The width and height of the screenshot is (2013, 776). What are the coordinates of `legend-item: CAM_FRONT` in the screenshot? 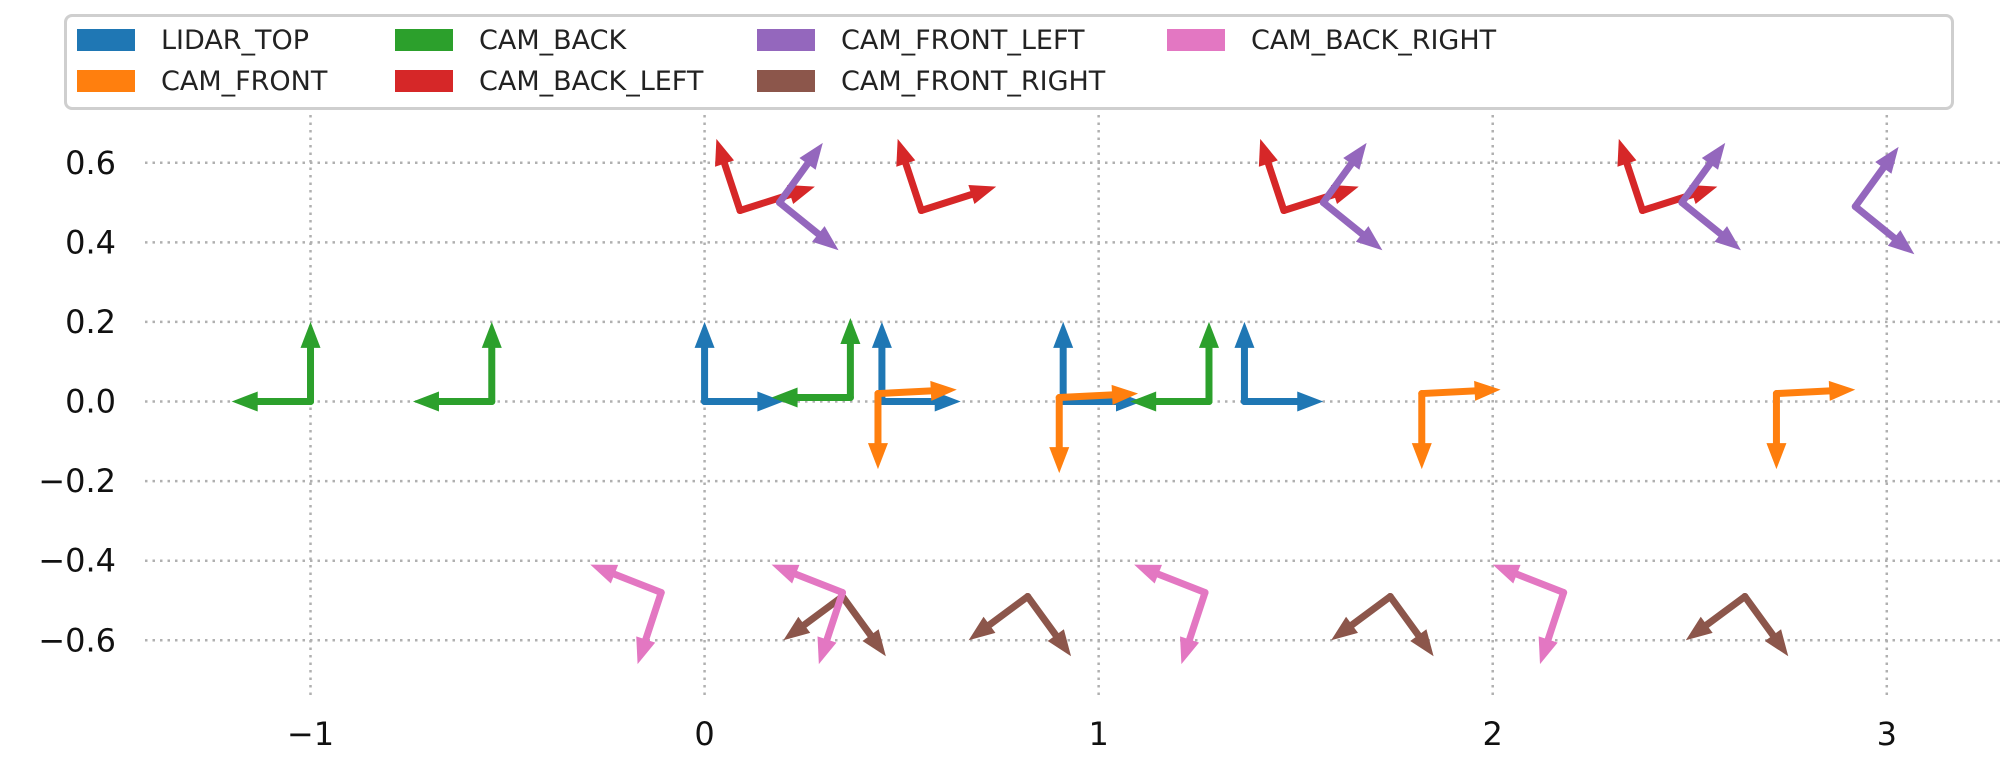 It's located at (202, 81).